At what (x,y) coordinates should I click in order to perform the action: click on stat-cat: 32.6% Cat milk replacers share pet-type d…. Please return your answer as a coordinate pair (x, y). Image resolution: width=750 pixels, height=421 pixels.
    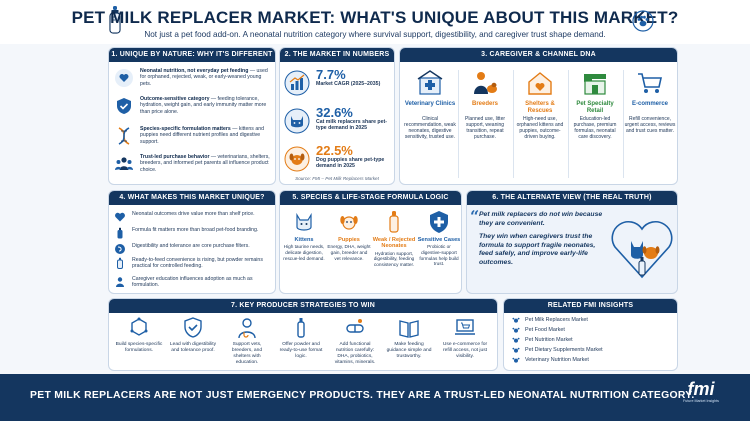
    Looking at the image, I should click on (338, 123).